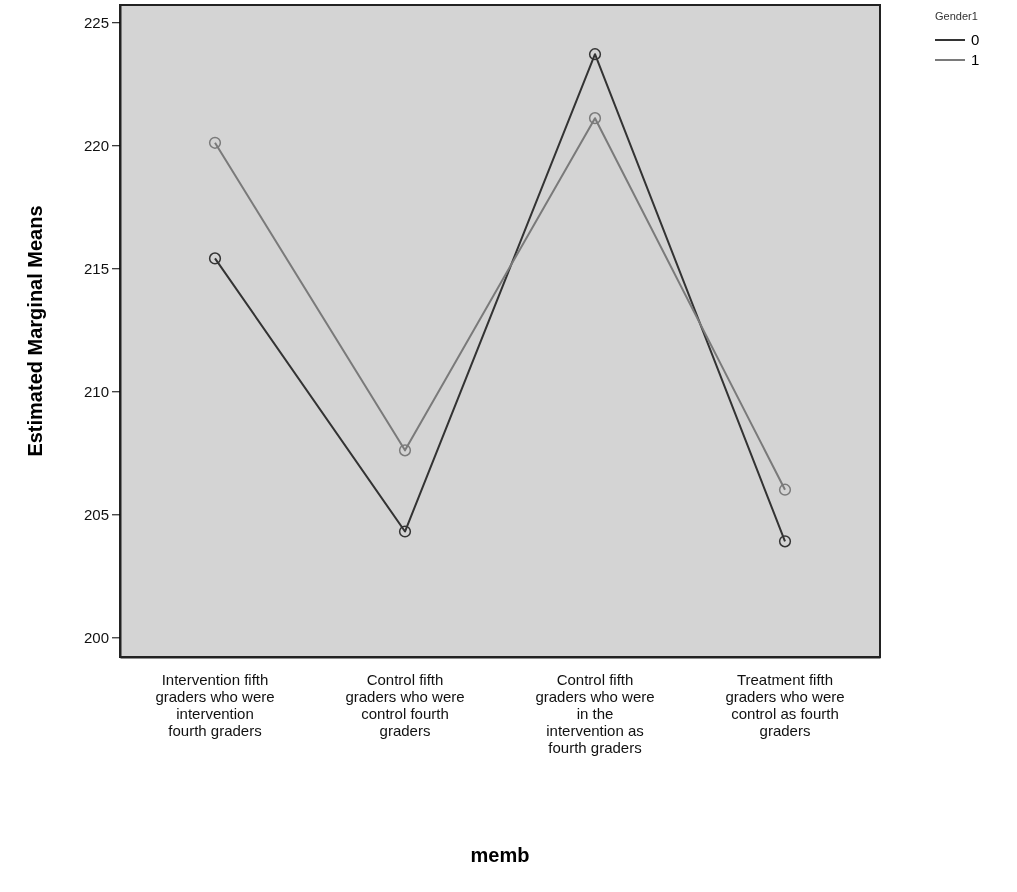 The image size is (1017, 892). Describe the element at coordinates (975, 39) in the screenshot. I see `legend-label: 0` at that location.